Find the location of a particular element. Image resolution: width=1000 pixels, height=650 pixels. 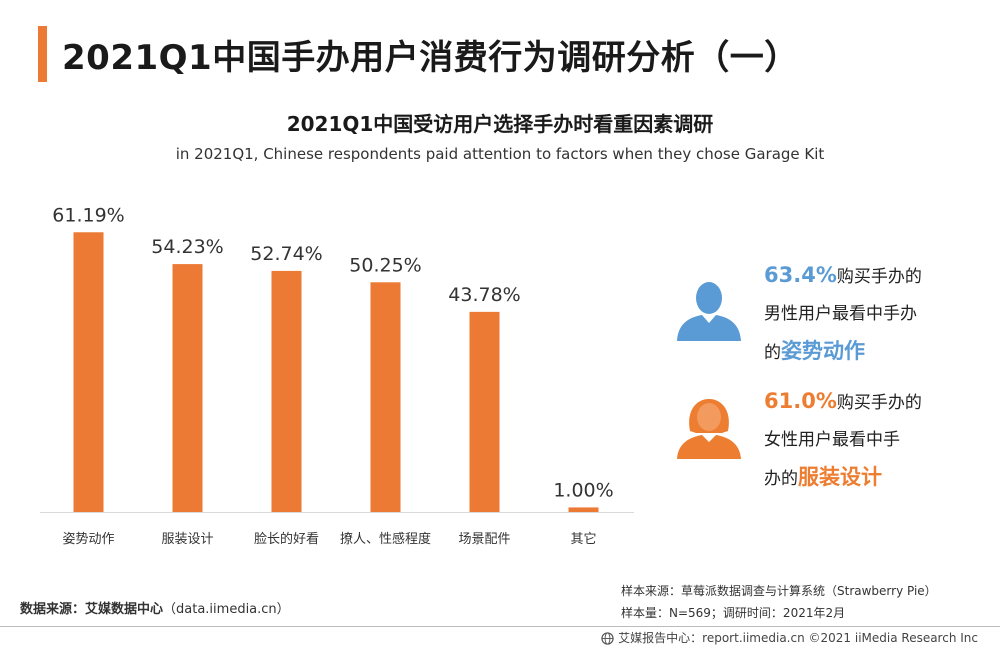

data-label: 1.00% is located at coordinates (583, 490).